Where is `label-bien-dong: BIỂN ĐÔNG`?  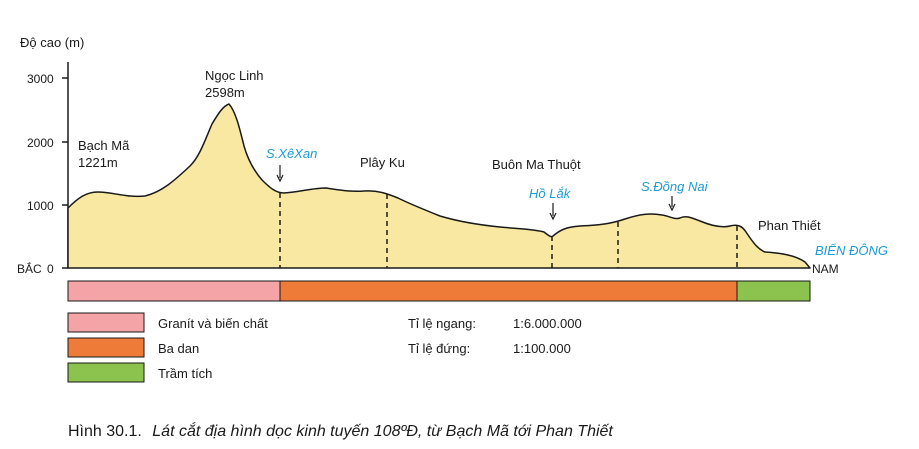
label-bien-dong: BIỂN ĐÔNG is located at coordinates (851, 250).